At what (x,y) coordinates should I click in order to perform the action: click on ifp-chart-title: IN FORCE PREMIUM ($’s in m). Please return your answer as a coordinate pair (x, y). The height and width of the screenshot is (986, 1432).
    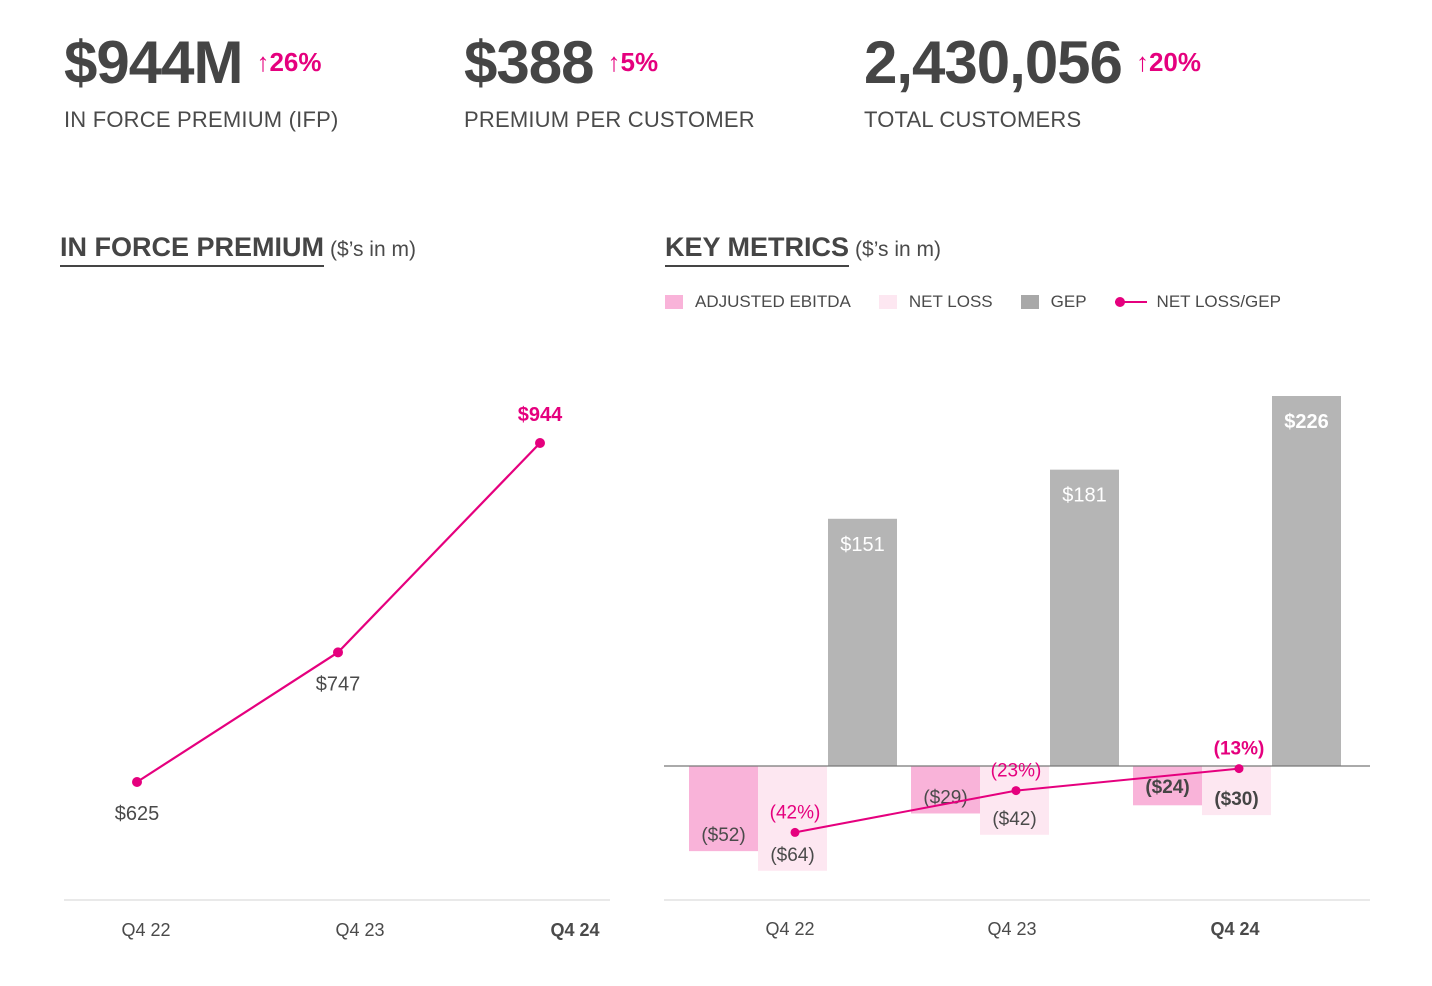
    Looking at the image, I should click on (238, 249).